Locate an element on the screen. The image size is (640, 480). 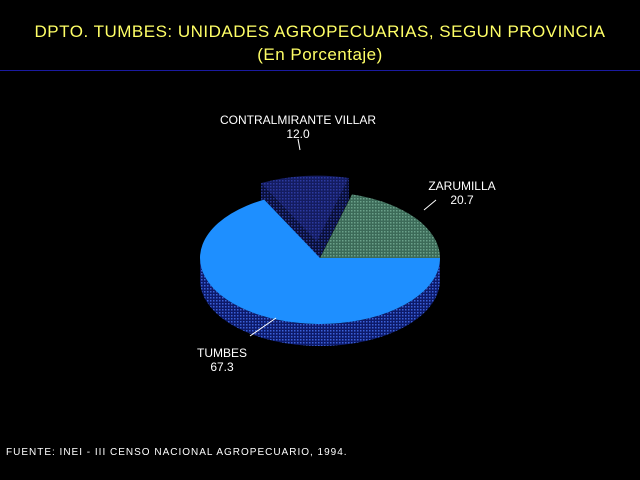
label-zarumilla-leader is located at coordinates (430, 205).